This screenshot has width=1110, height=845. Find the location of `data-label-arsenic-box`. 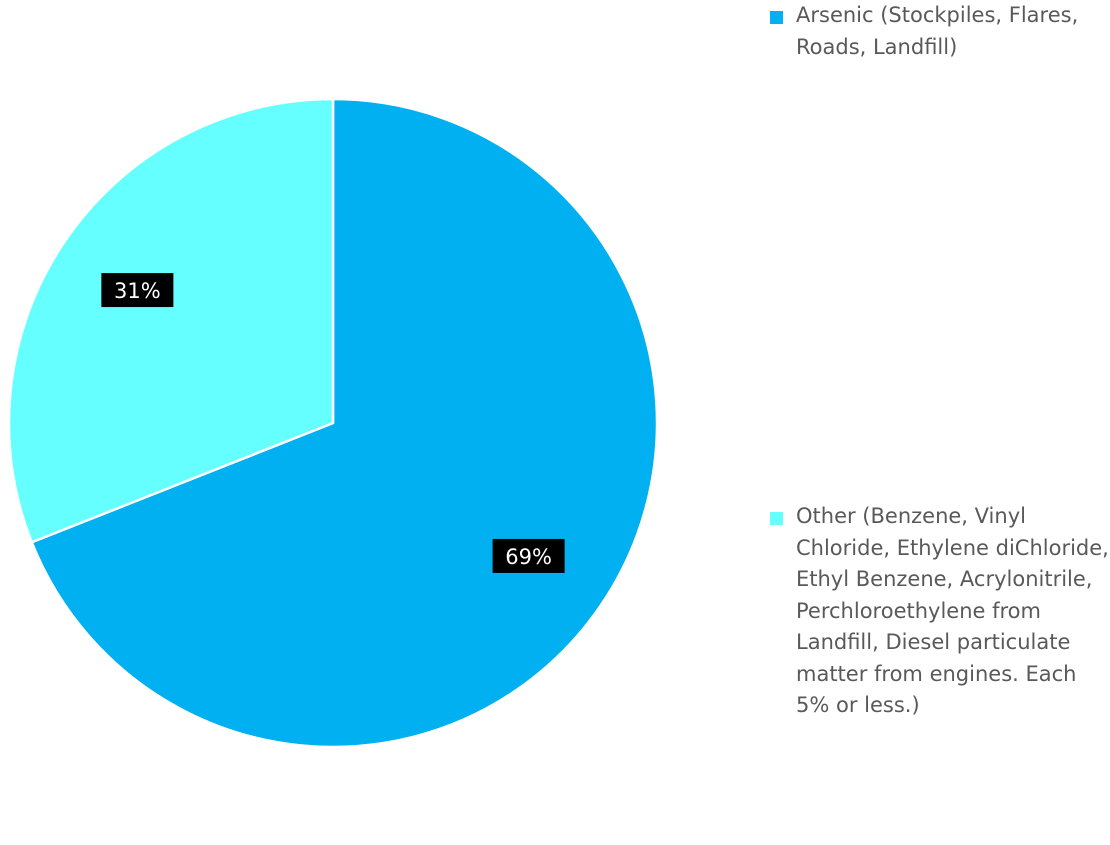

data-label-arsenic-box is located at coordinates (528, 555).